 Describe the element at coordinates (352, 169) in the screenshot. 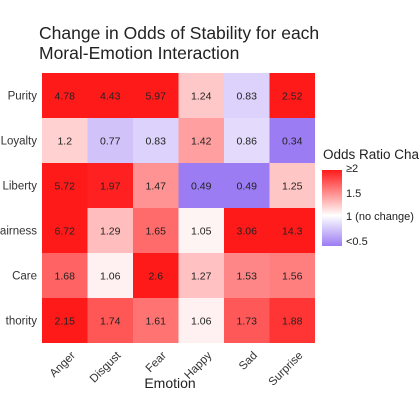

I see `legend-label-max: ≥2` at that location.